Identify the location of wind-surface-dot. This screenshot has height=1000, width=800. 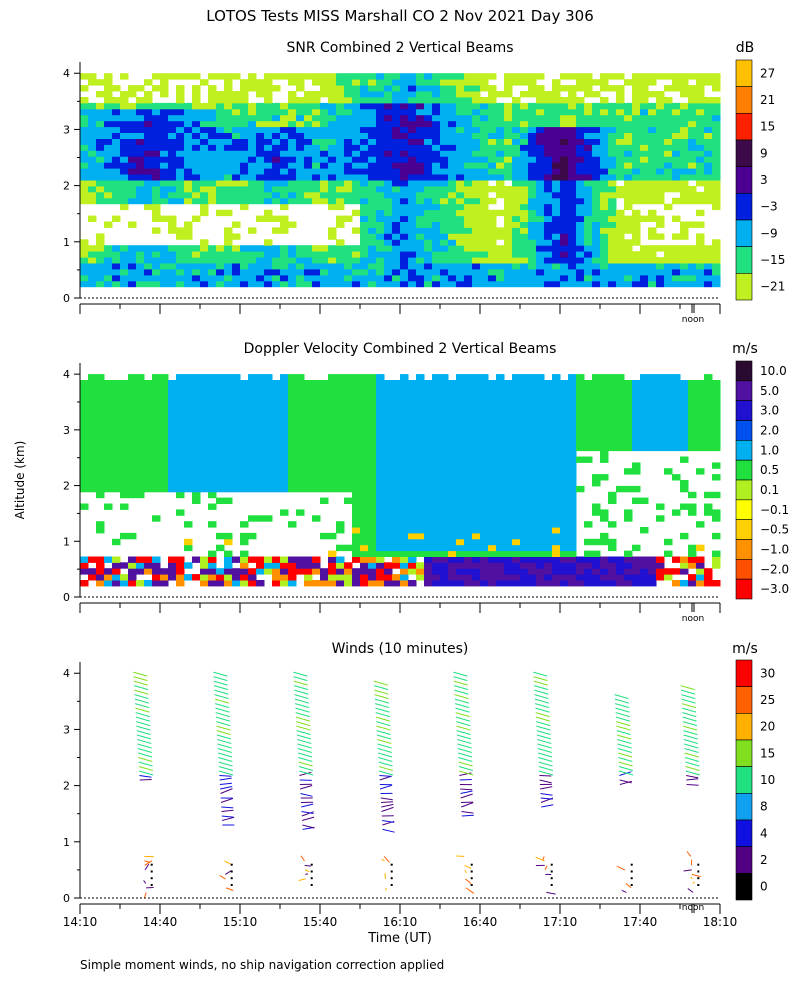
(391, 878).